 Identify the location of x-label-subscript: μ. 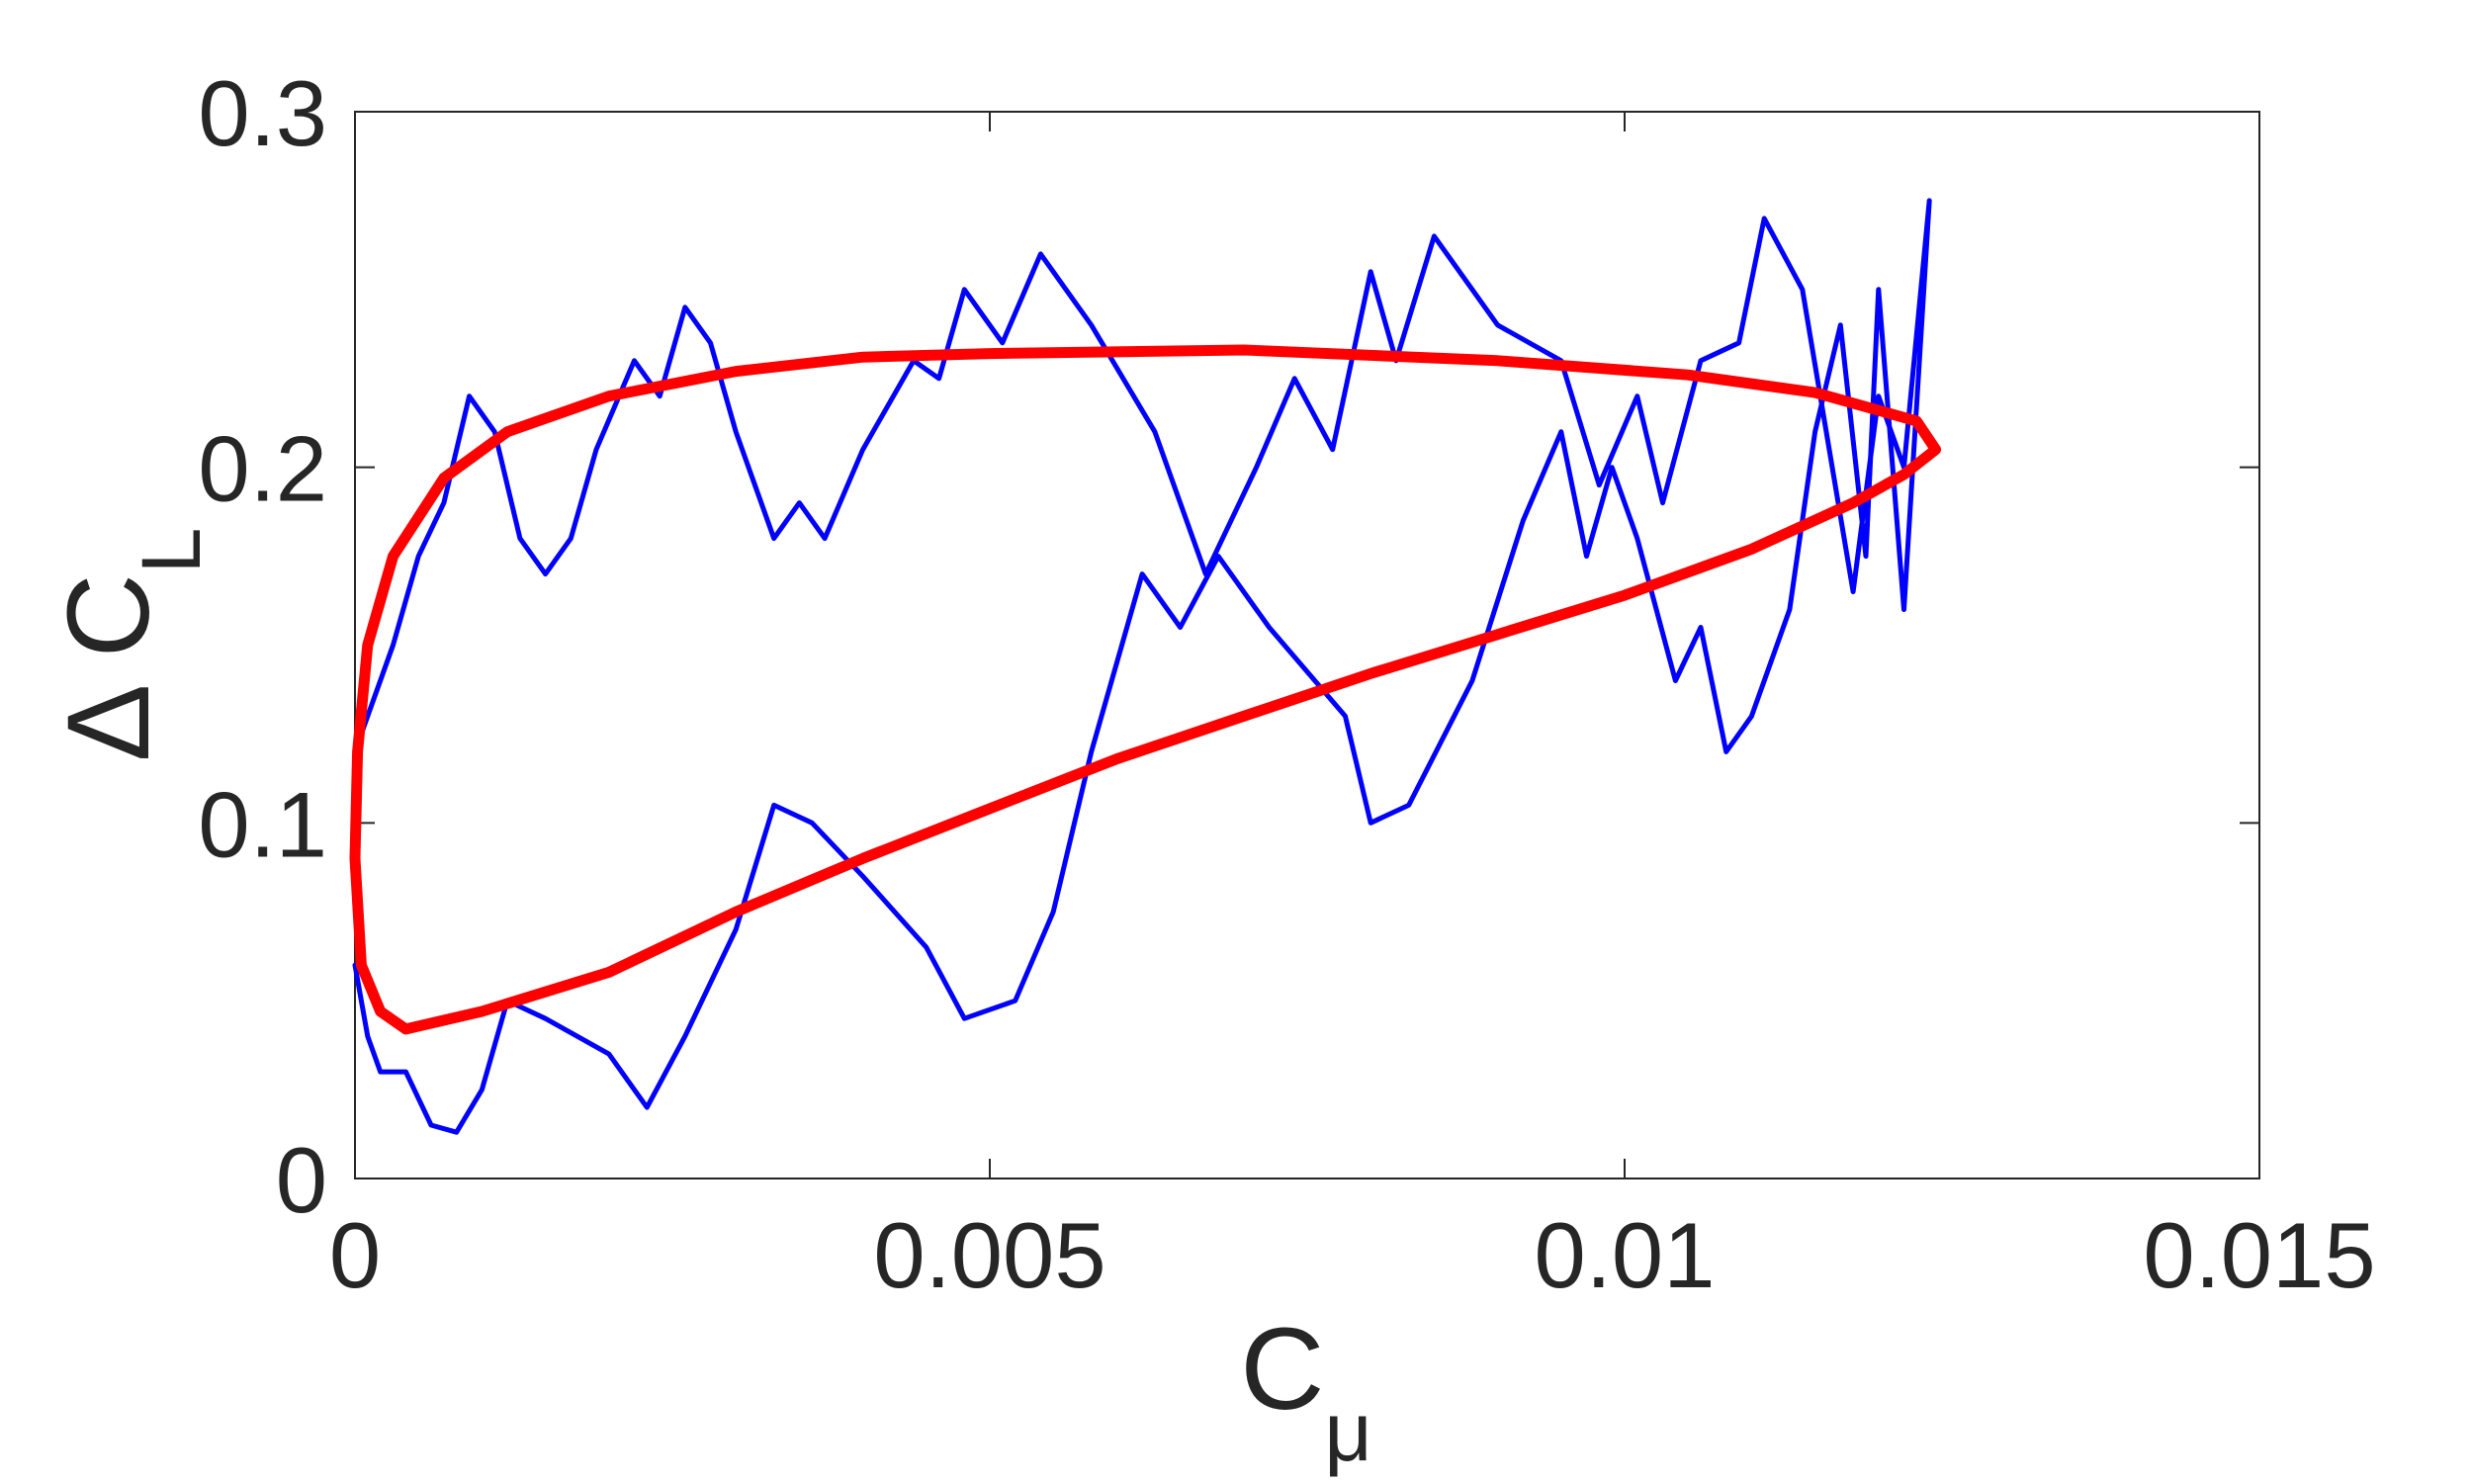
(1347, 1431).